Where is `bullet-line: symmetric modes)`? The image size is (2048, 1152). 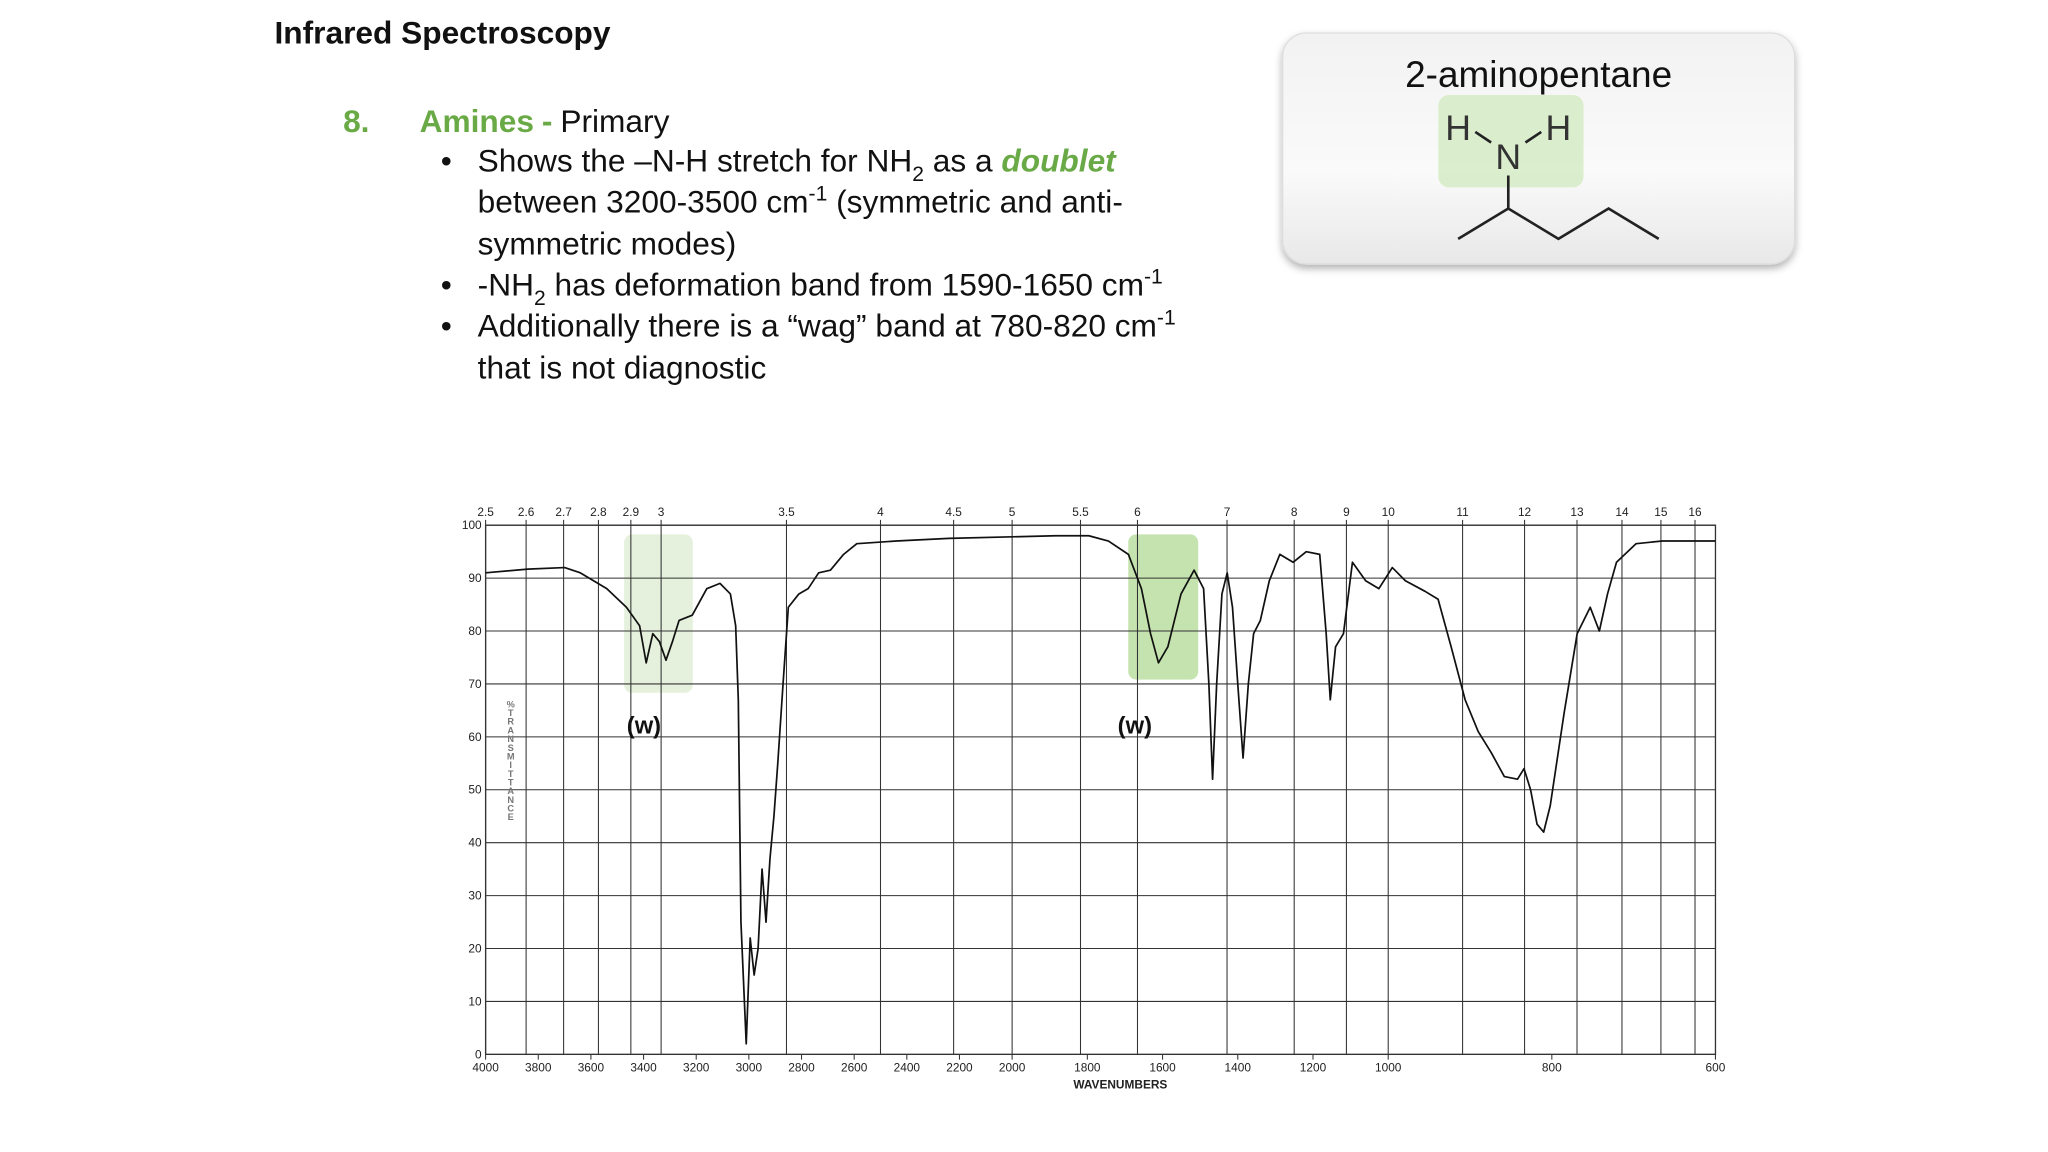 bullet-line: symmetric modes) is located at coordinates (607, 244).